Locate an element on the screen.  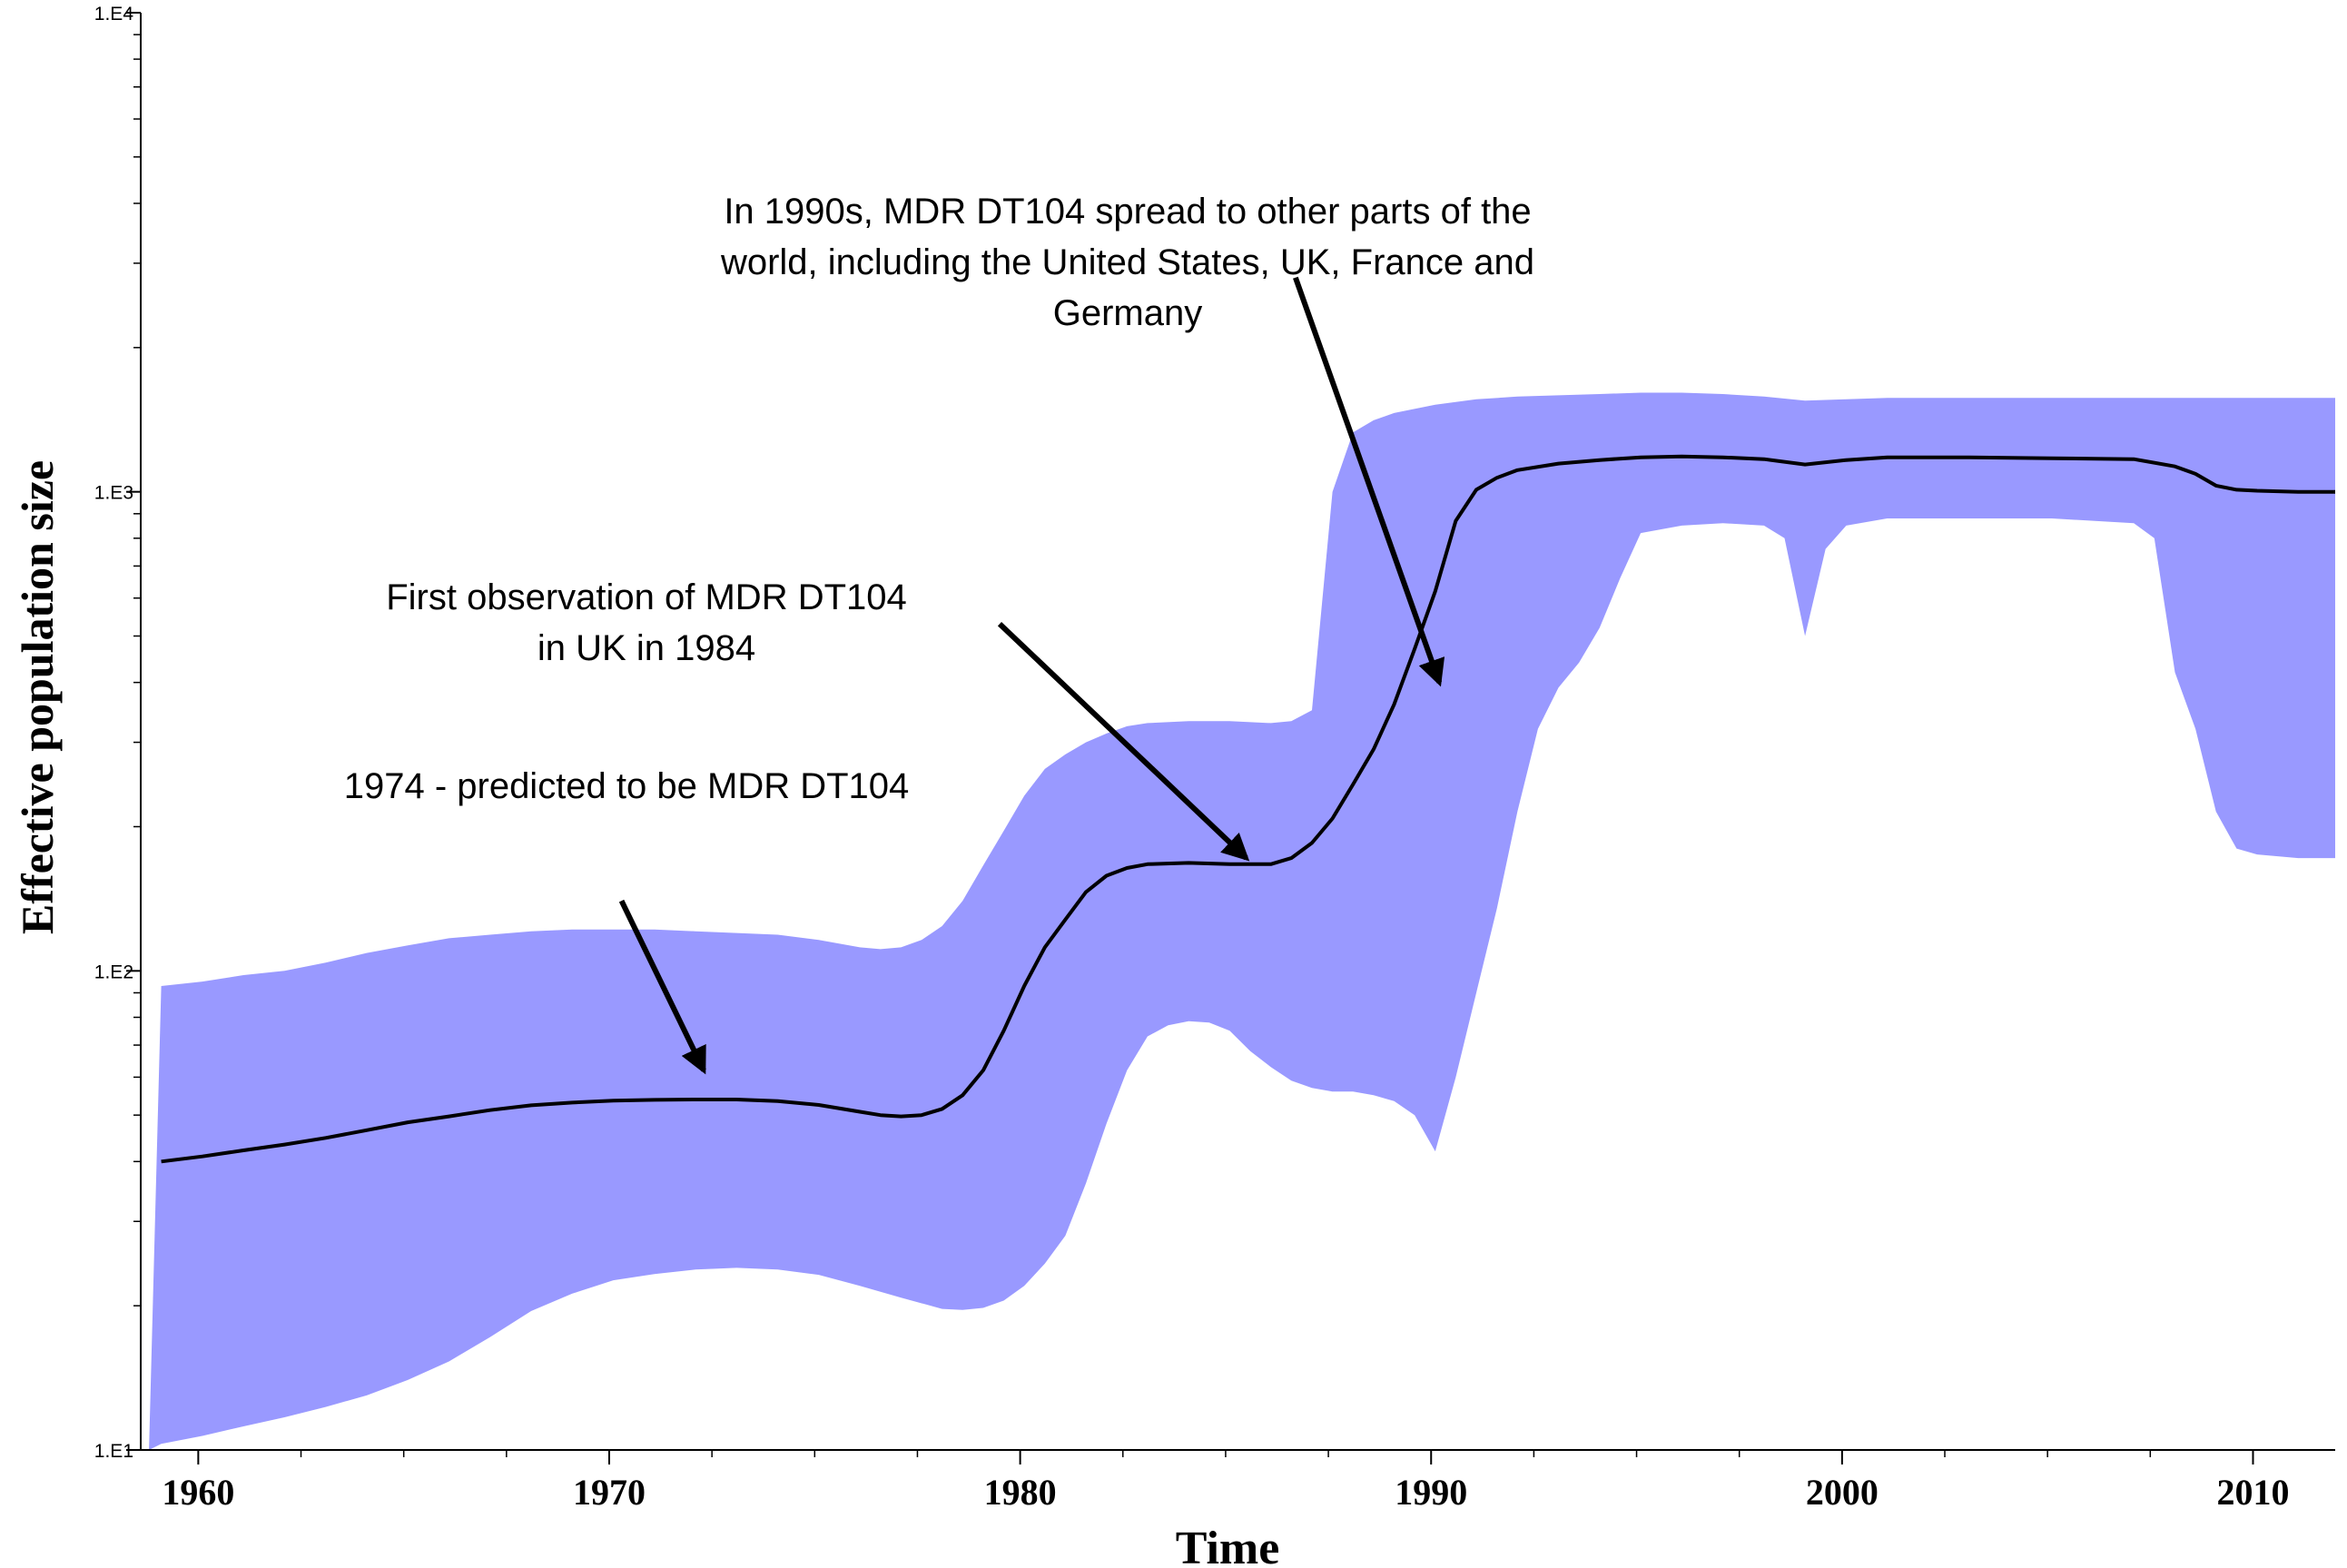
annotation-text: 1974 - predicted to be MDR DT104 is located at coordinates (627, 786).